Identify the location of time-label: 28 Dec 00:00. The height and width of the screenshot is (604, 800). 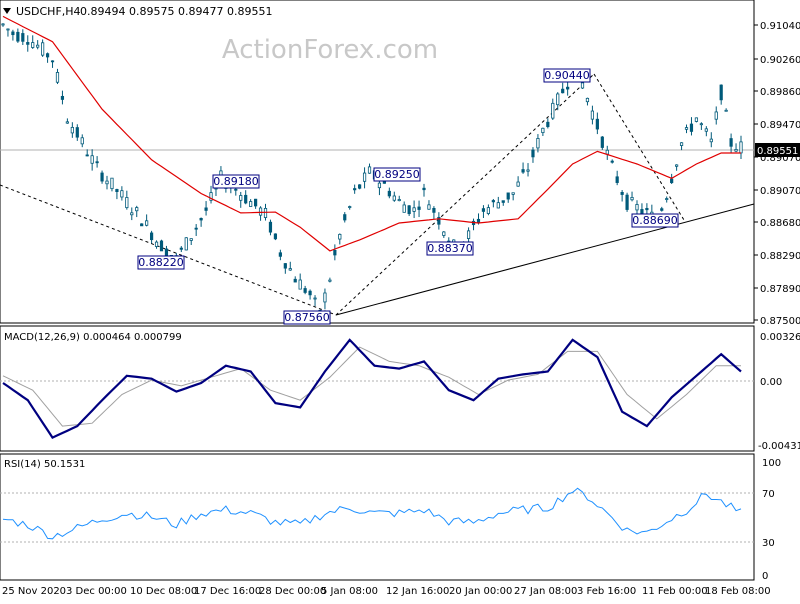
(292, 591).